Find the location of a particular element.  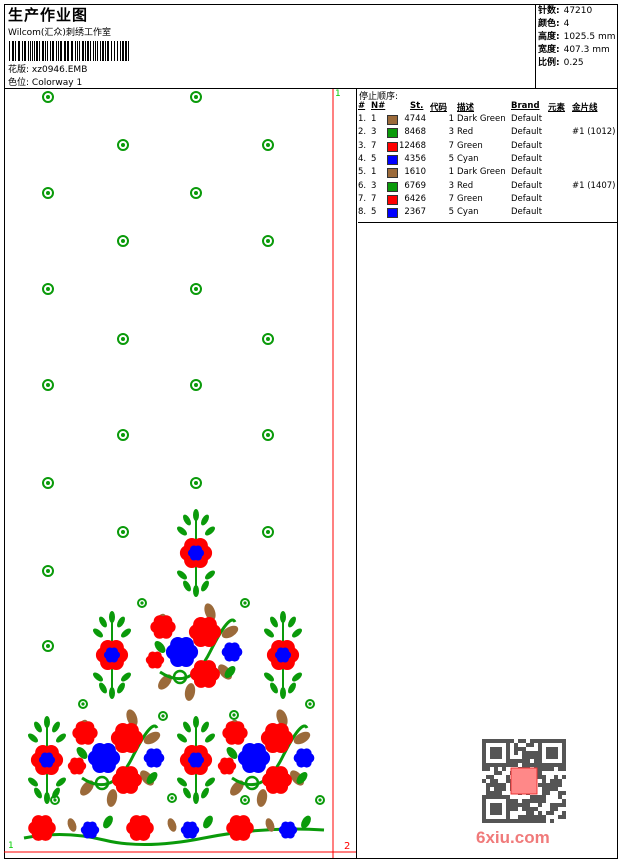

color-description: Green is located at coordinates (470, 145).